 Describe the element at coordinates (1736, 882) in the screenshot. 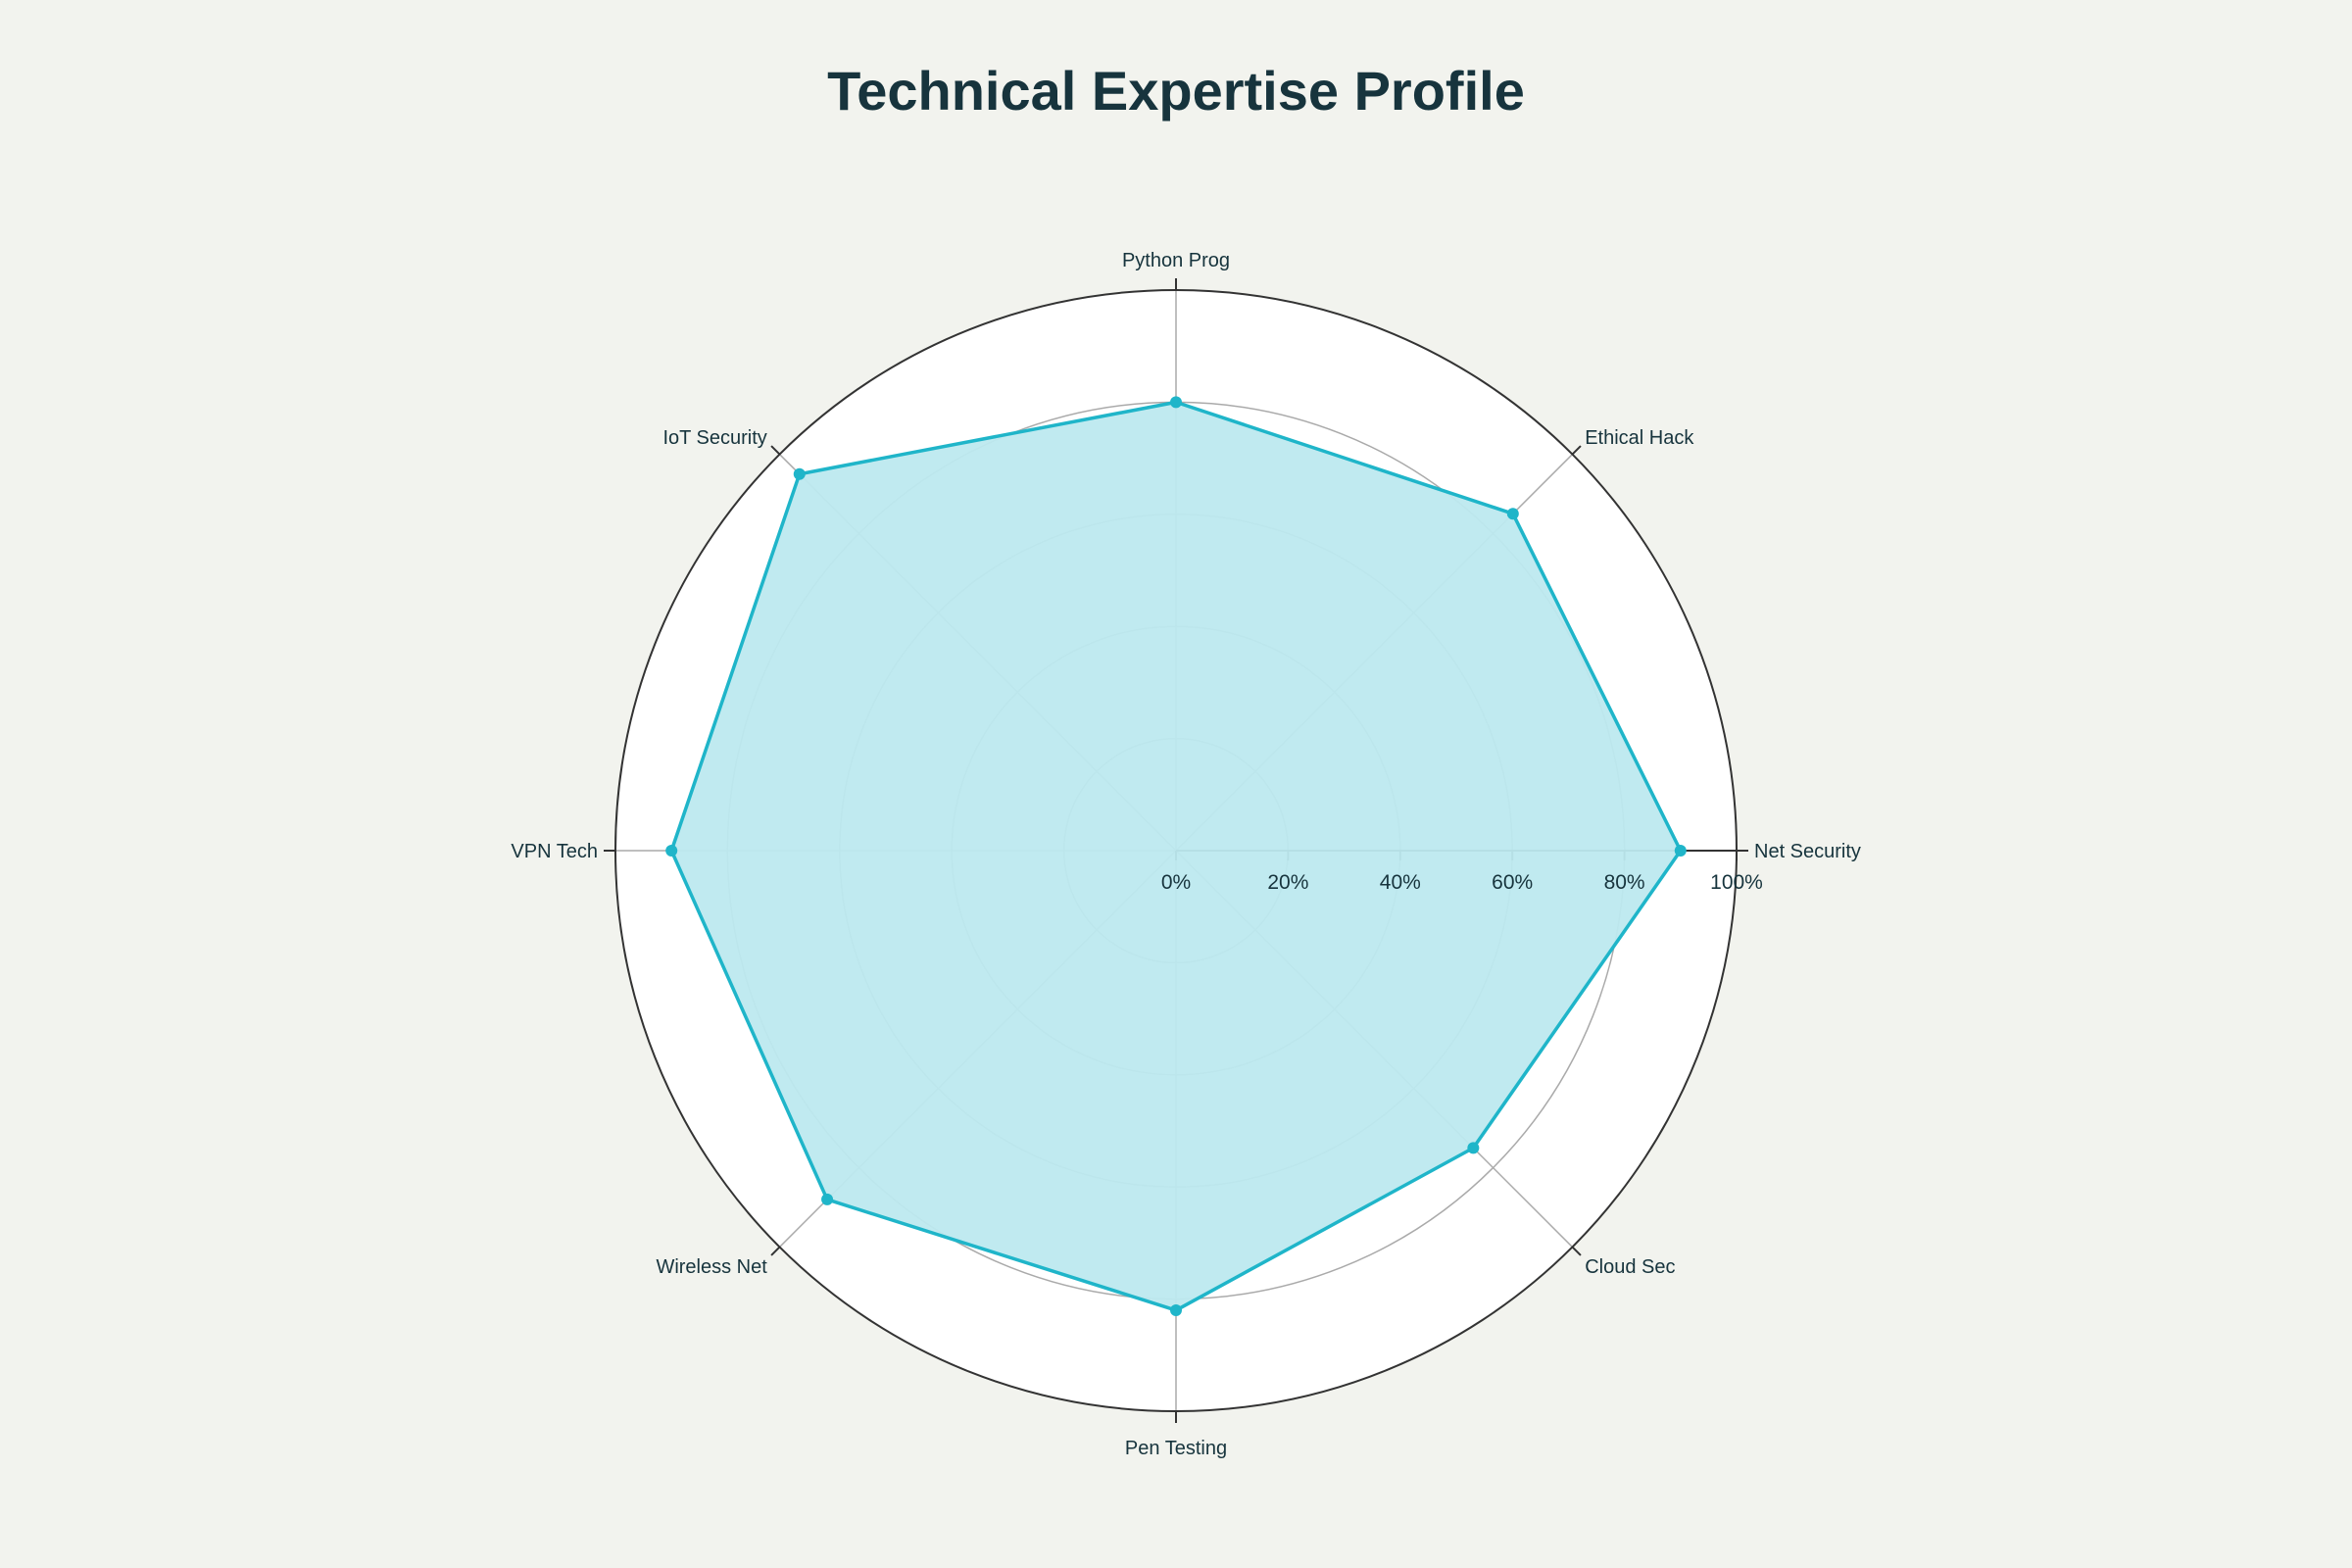

I see `radial-tick-label: 100%` at that location.